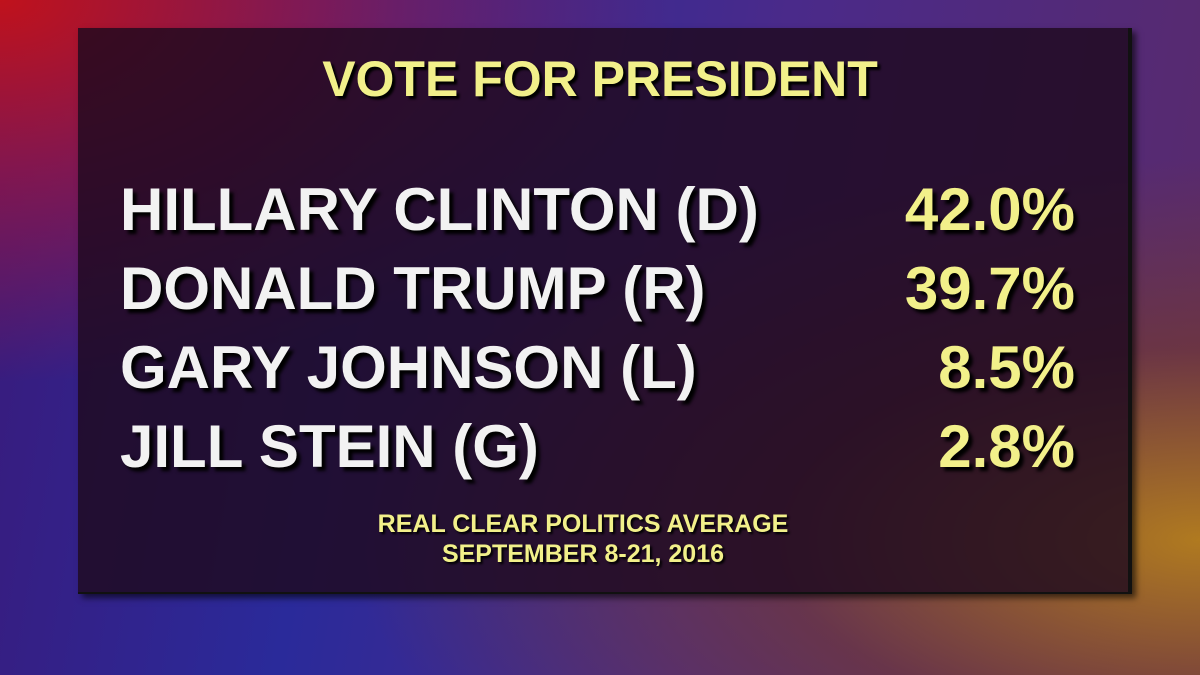 This screenshot has height=675, width=1200. Describe the element at coordinates (408, 367) in the screenshot. I see `candidate-name: GARY JOHNSON (L)` at that location.